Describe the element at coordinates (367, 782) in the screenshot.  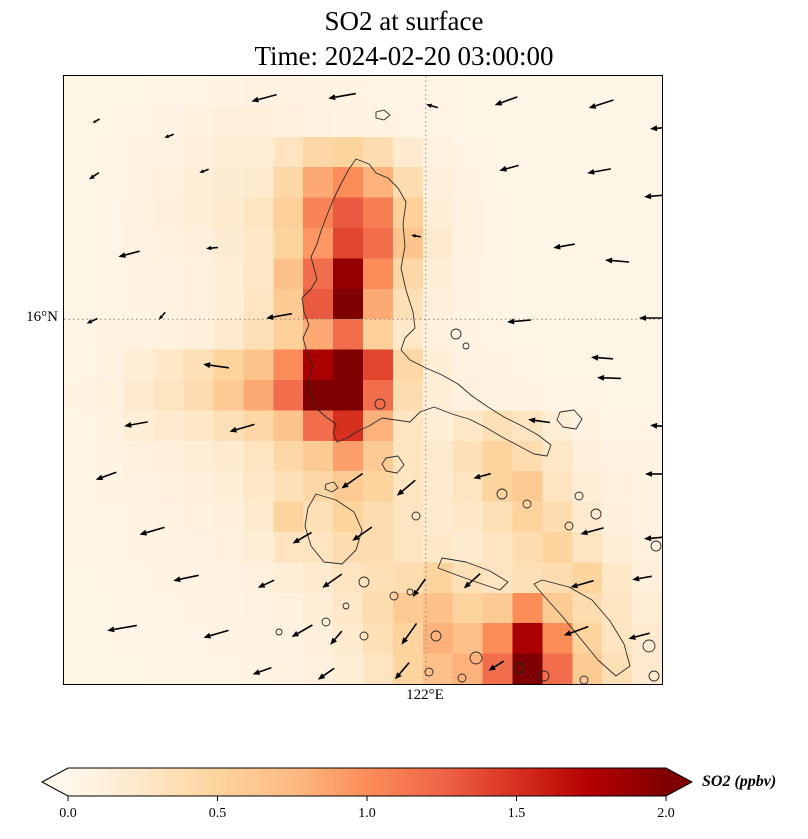
I see `colorbar-gradient` at that location.